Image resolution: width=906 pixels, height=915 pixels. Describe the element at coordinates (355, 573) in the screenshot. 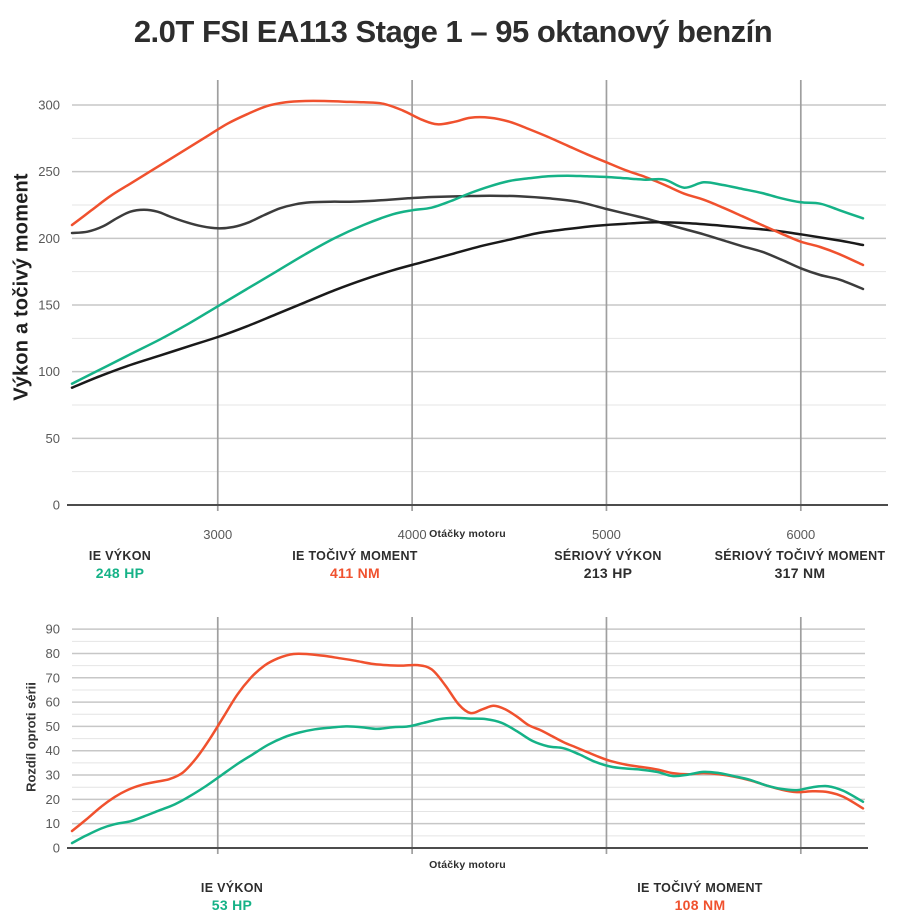

I see `legend-value: 411 NM` at that location.